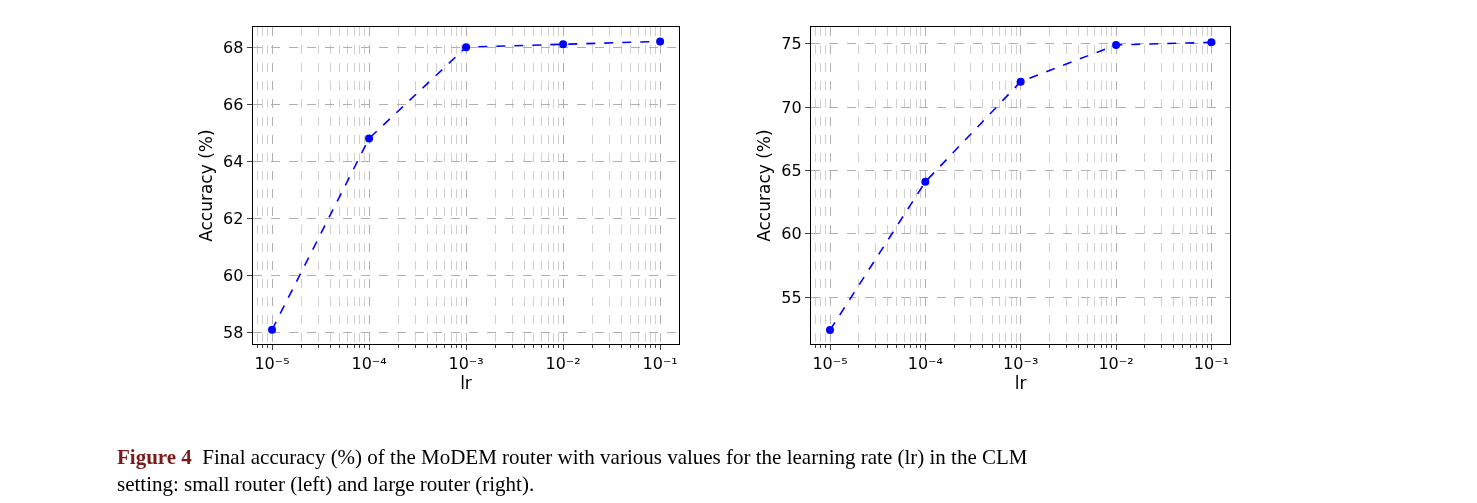 This screenshot has height=503, width=1477. Describe the element at coordinates (233, 104) in the screenshot. I see `y-tick-label: 66` at that location.